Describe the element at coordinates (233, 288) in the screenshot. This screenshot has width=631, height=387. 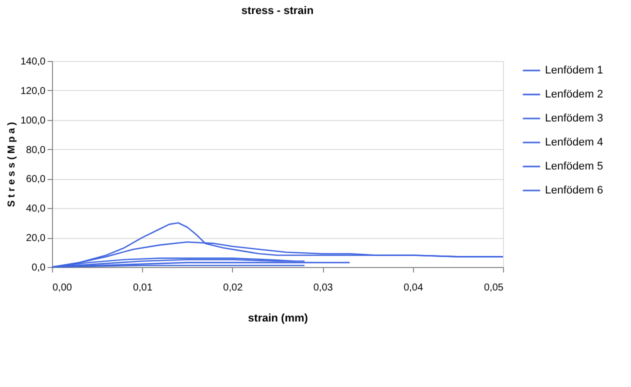
I see `x-tick-label: 0,02` at that location.